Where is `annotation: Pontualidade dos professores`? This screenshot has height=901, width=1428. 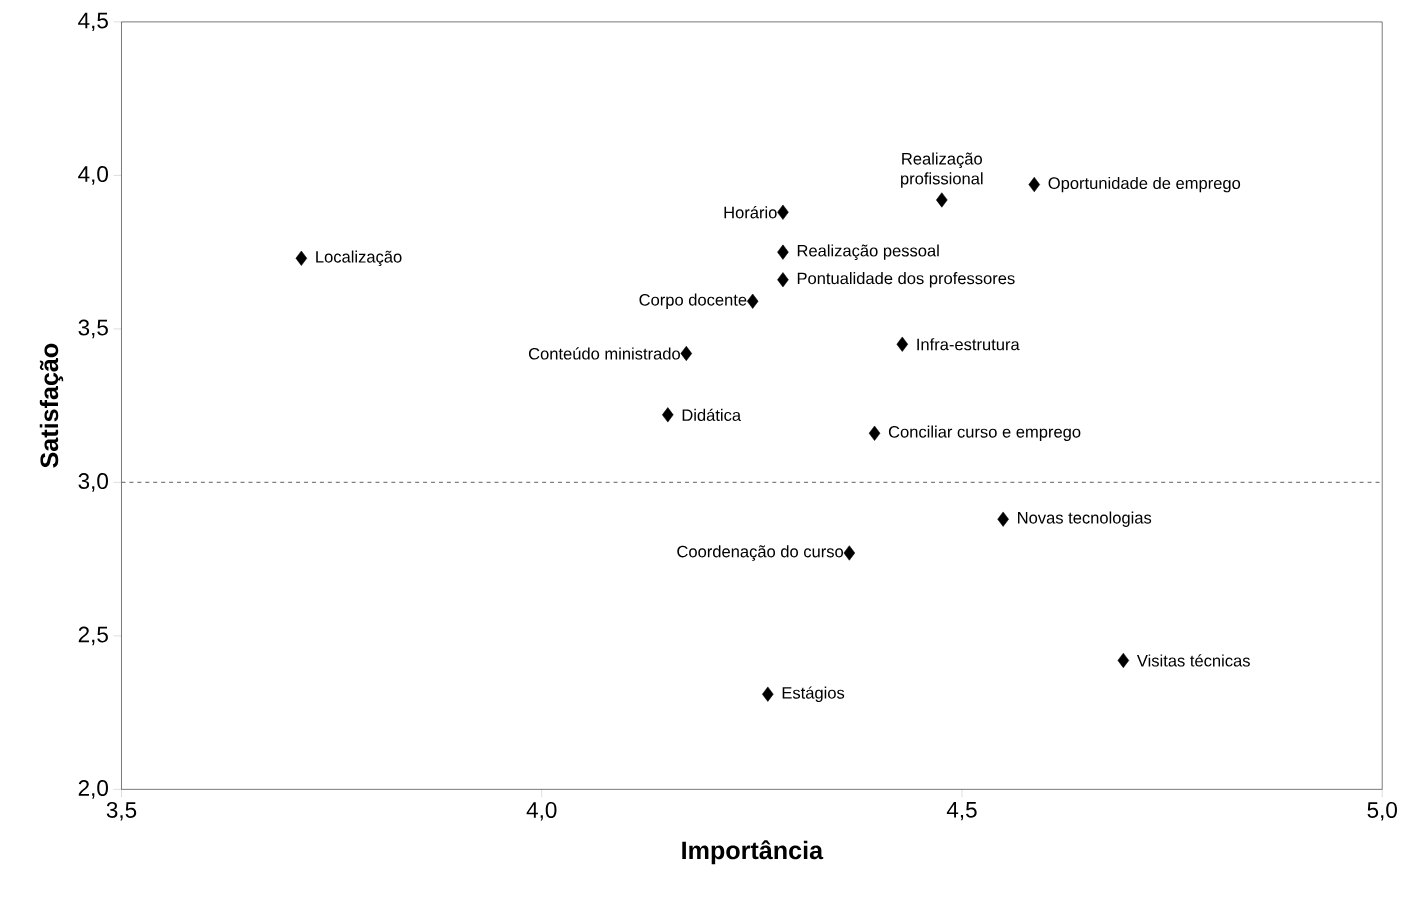 annotation: Pontualidade dos professores is located at coordinates (906, 280).